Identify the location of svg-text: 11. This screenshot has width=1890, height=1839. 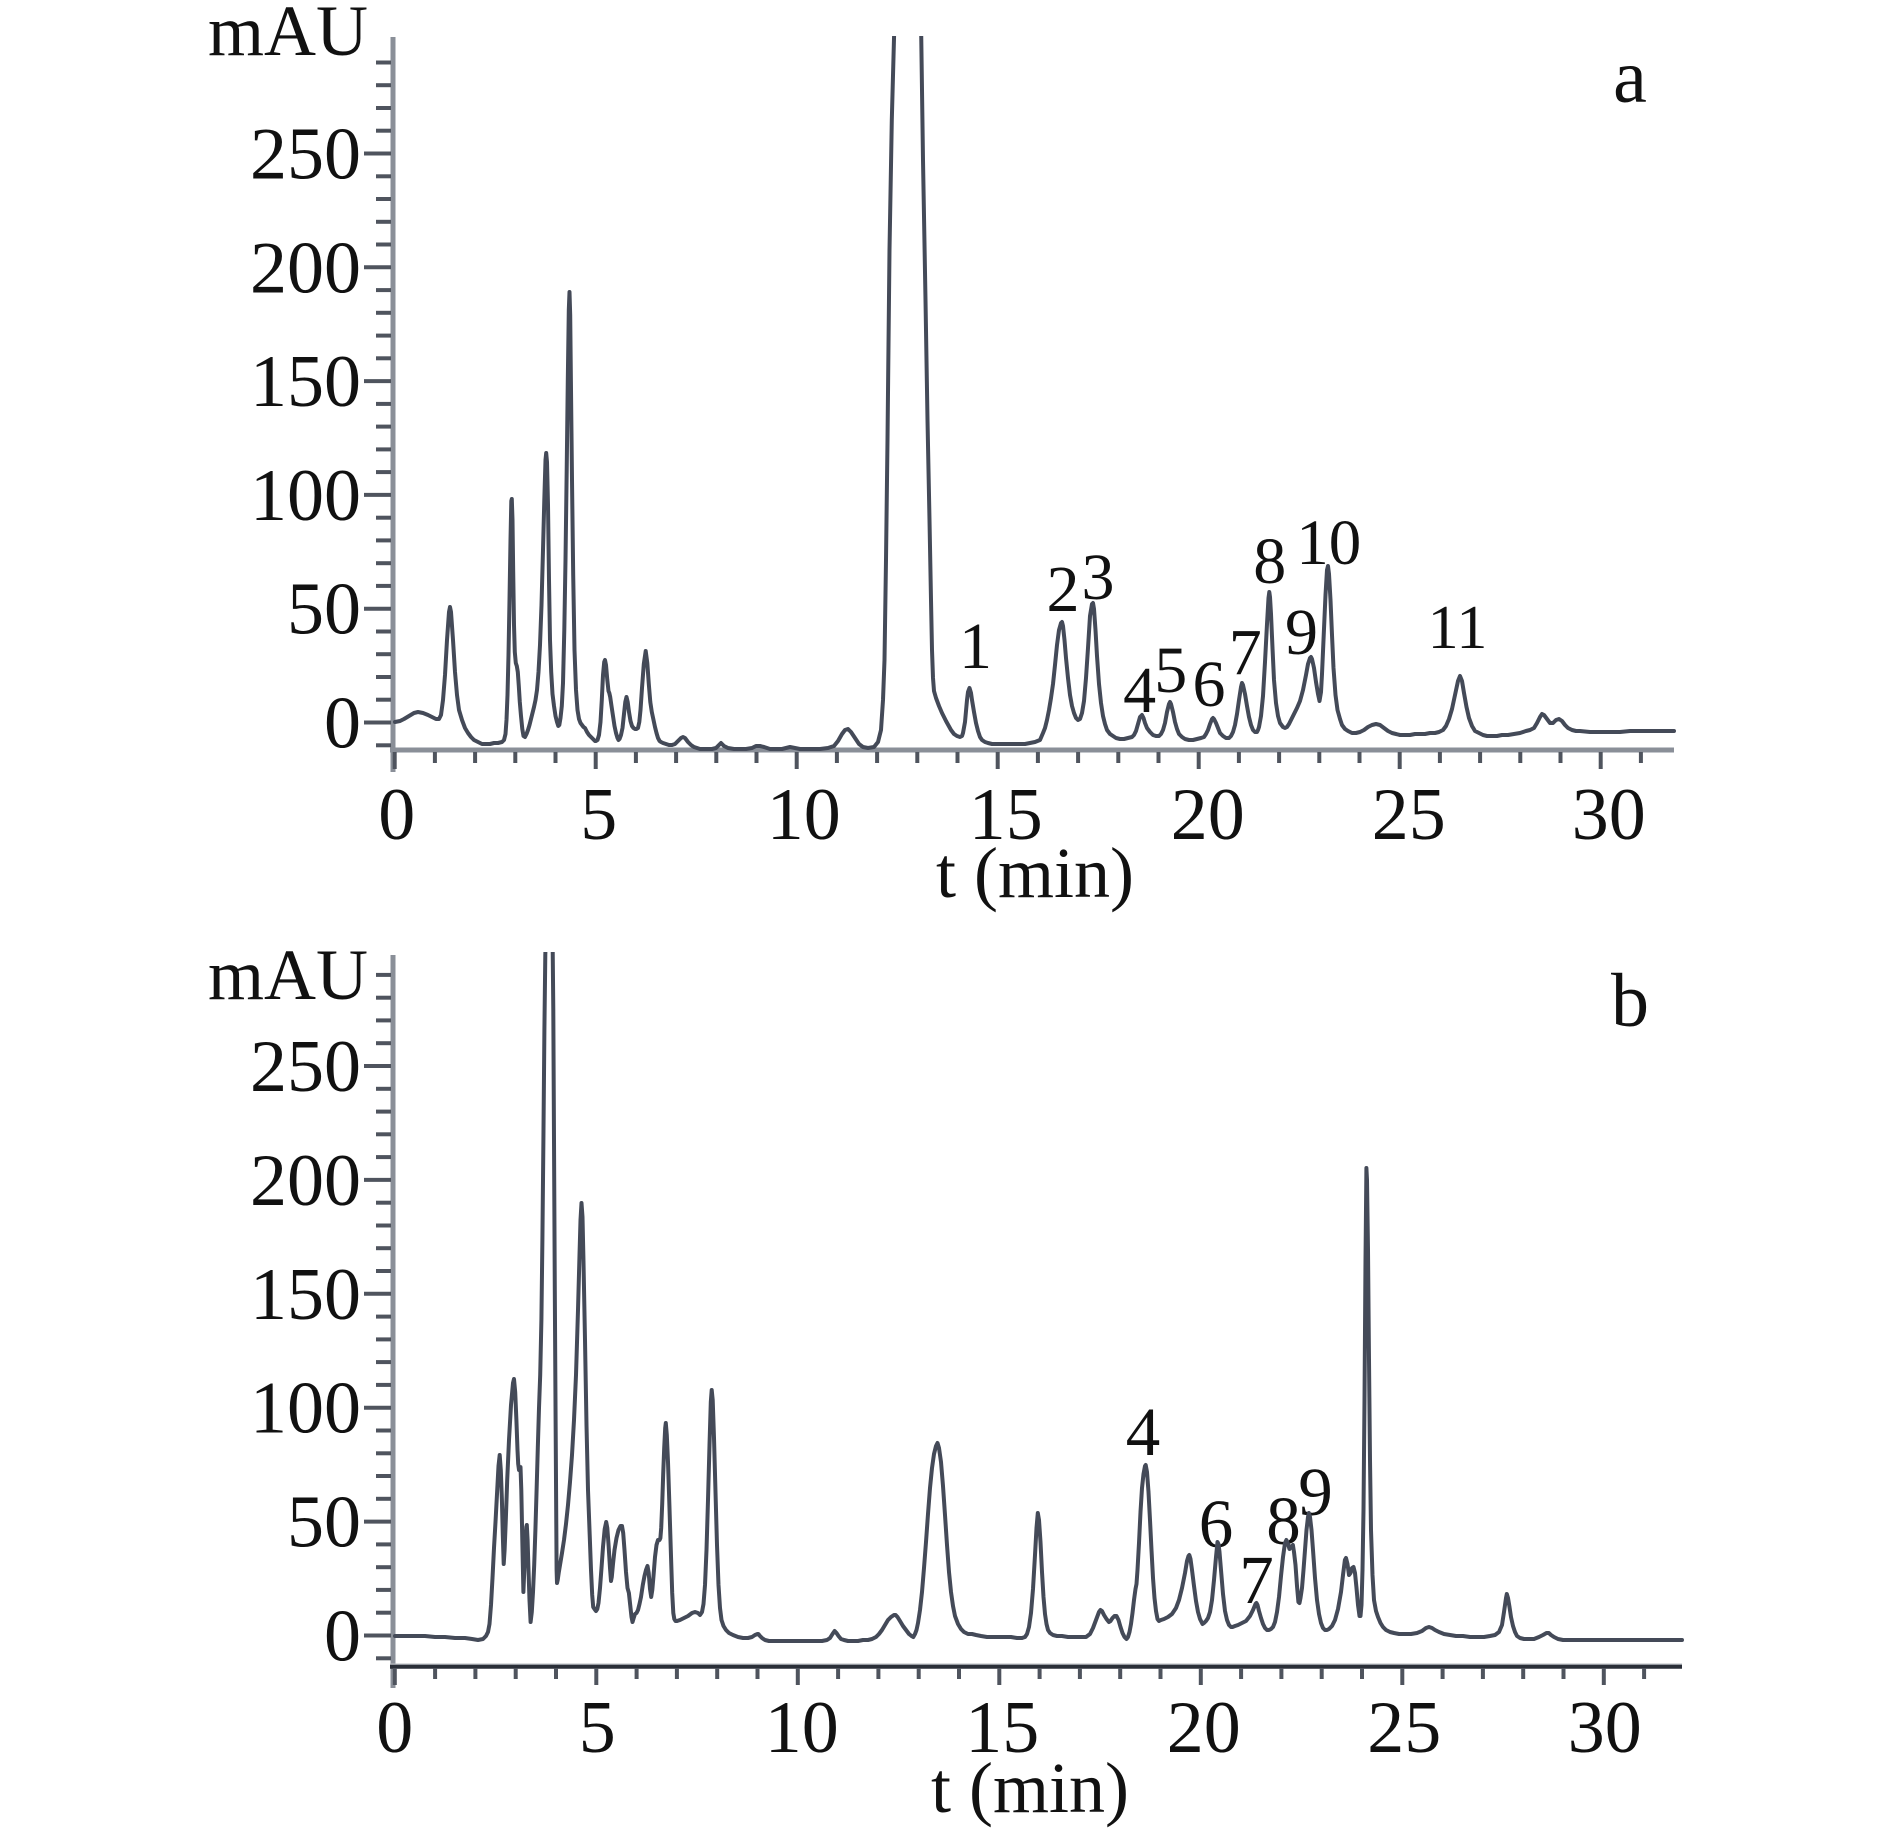
(1458, 628).